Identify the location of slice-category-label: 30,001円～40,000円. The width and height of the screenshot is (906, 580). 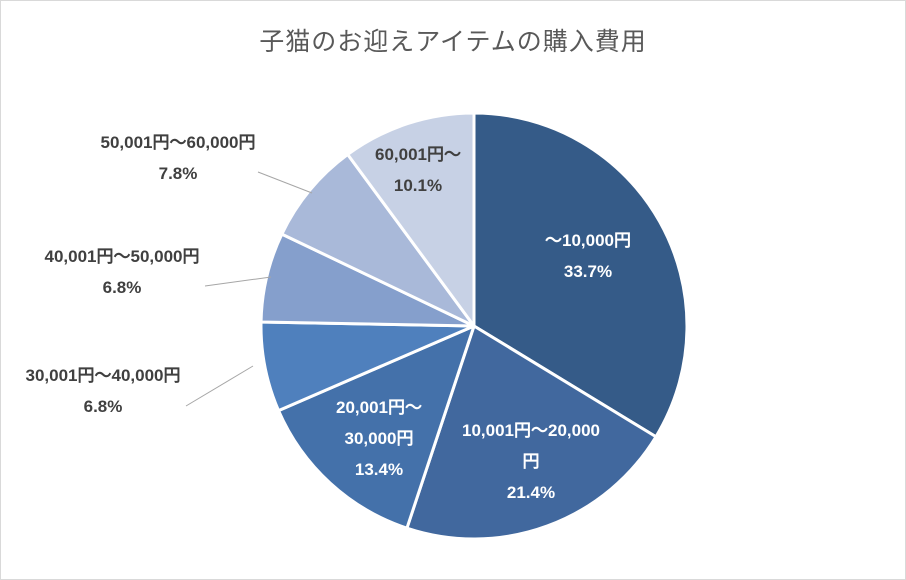
(103, 375).